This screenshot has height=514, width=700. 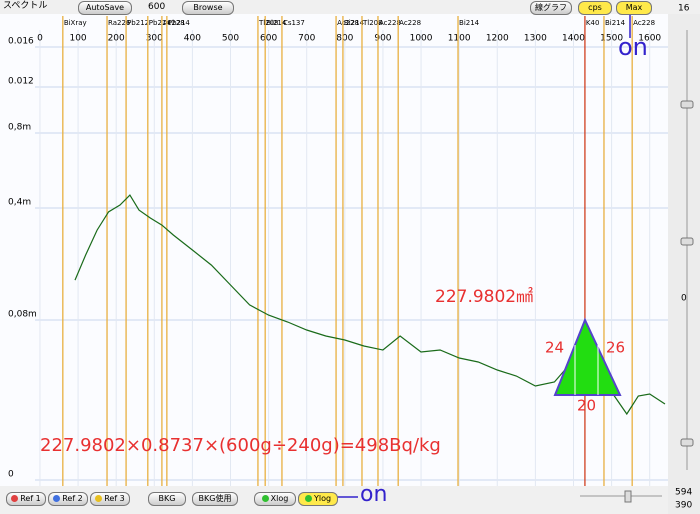 I want to click on bottom-button: Ref 3, so click(x=110, y=499).